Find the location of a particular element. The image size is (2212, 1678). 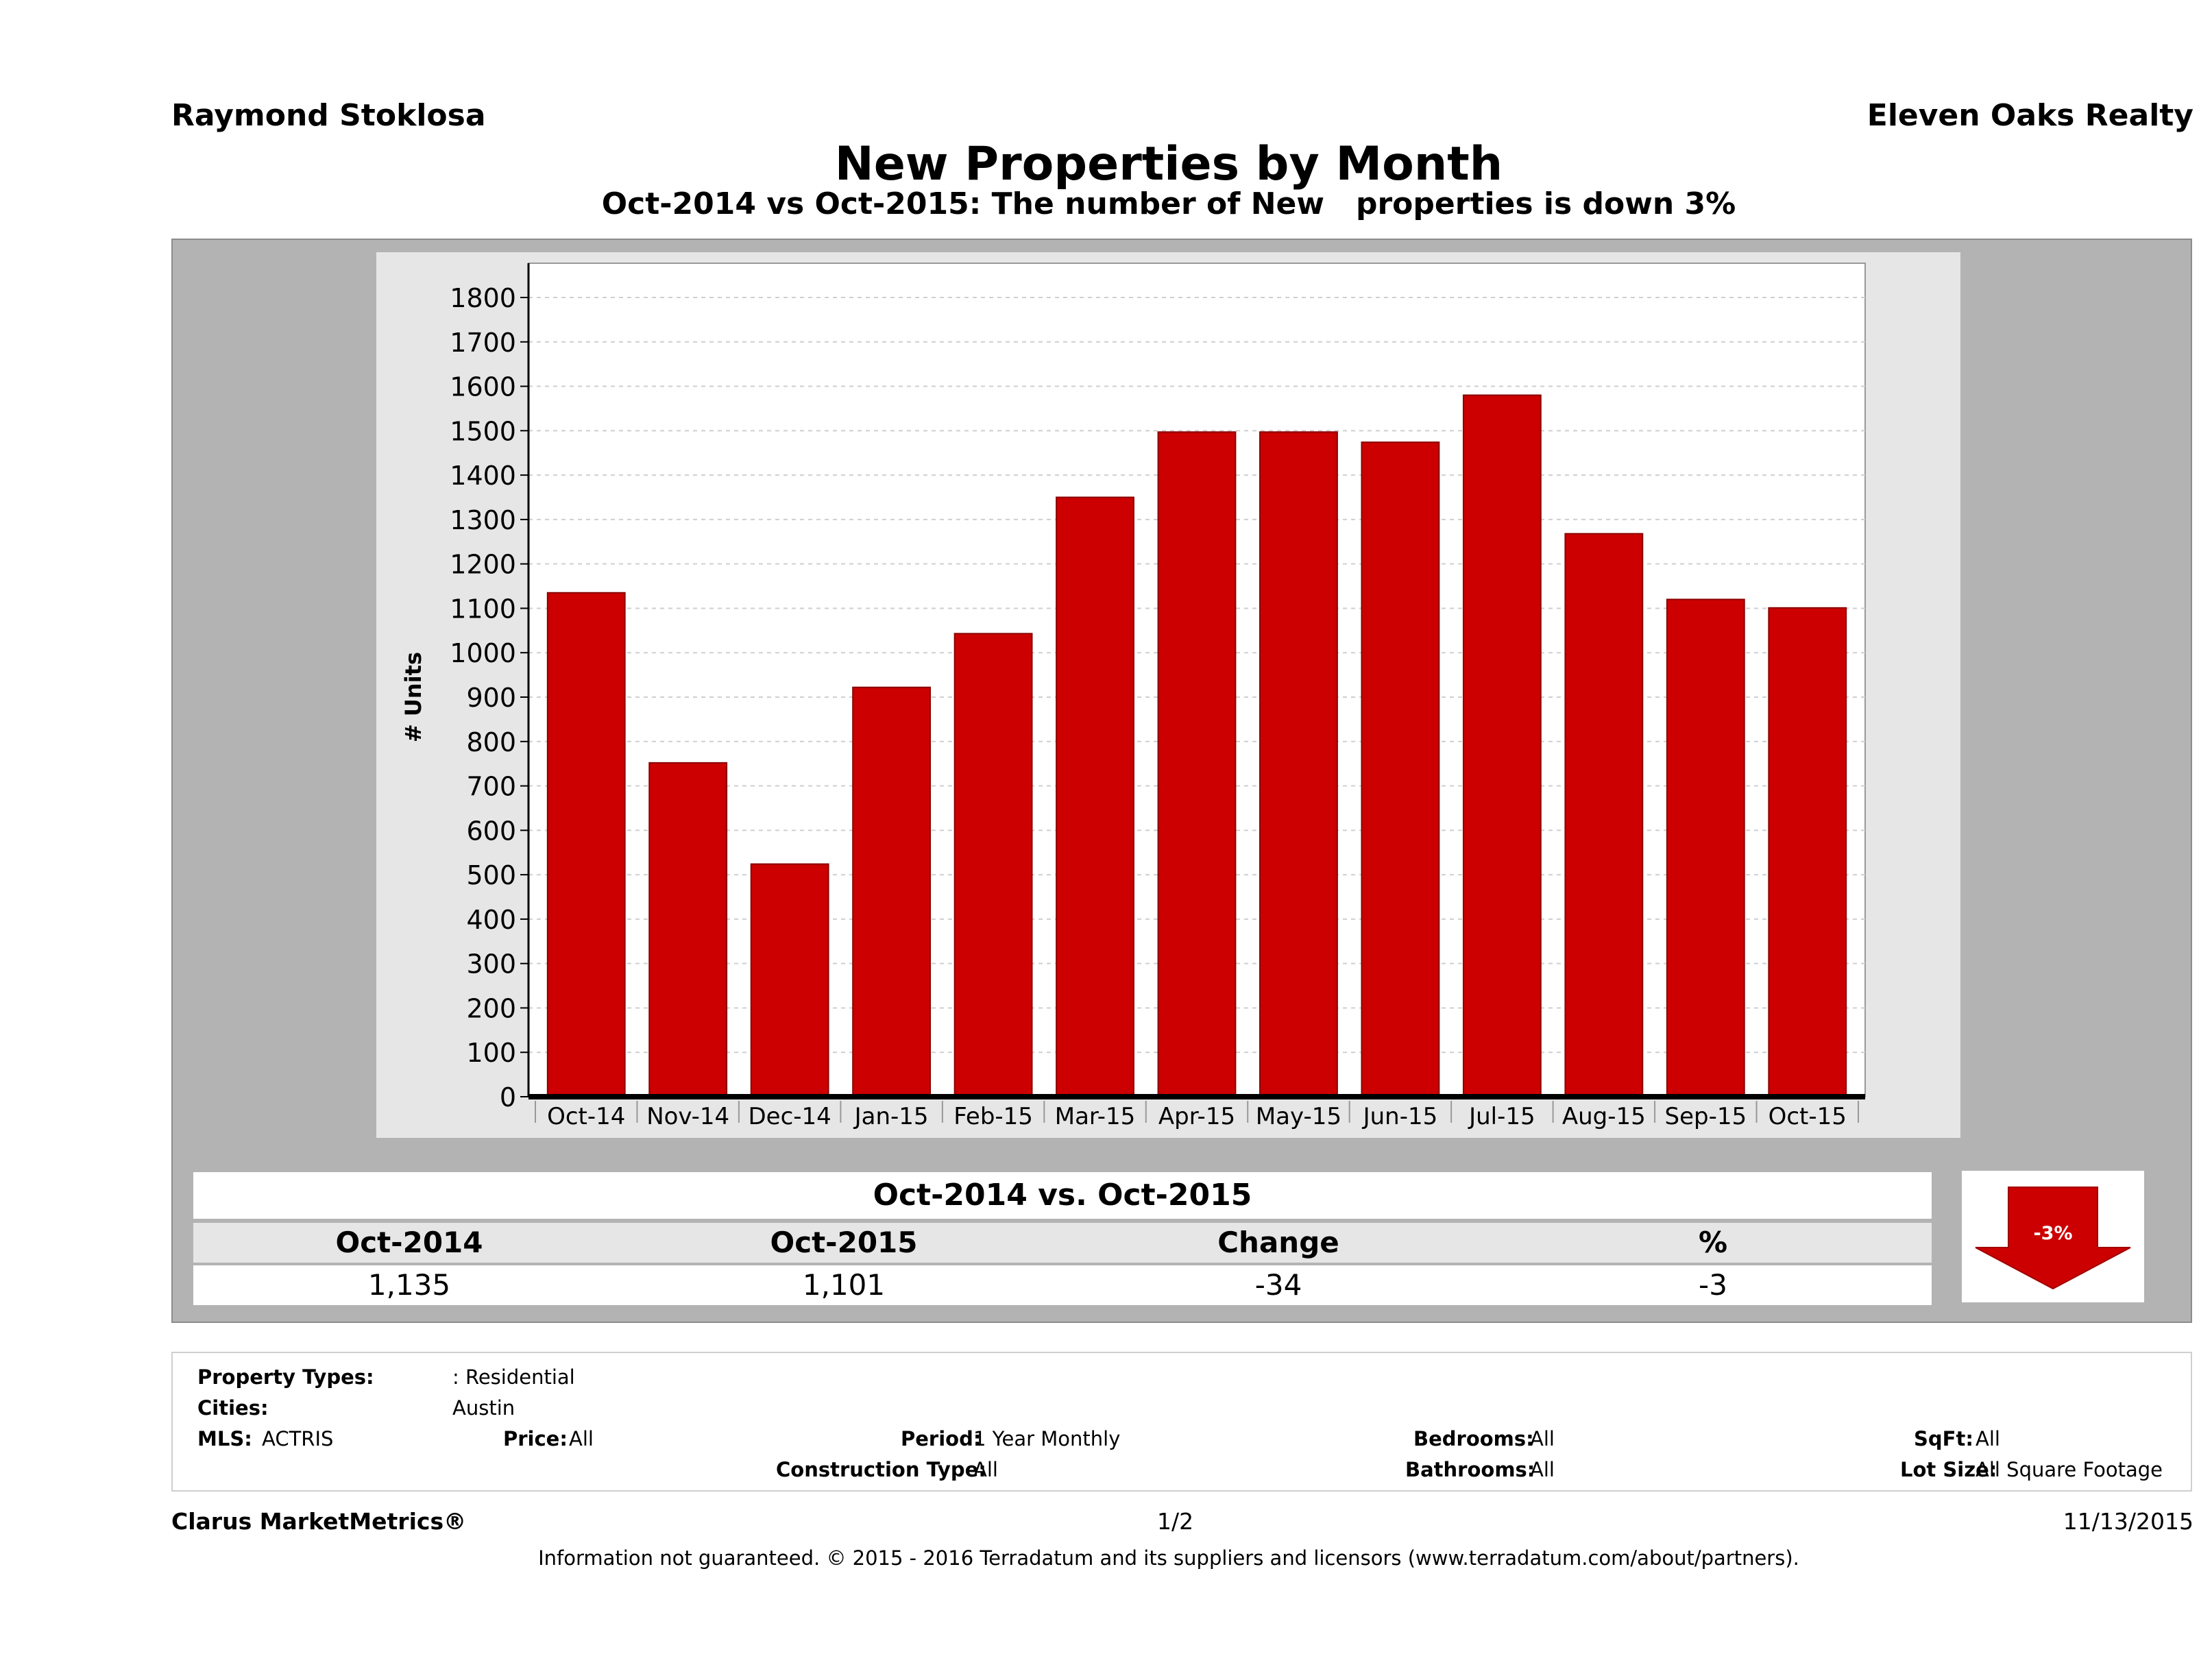

y-tick-label: 900 is located at coordinates (491, 698).